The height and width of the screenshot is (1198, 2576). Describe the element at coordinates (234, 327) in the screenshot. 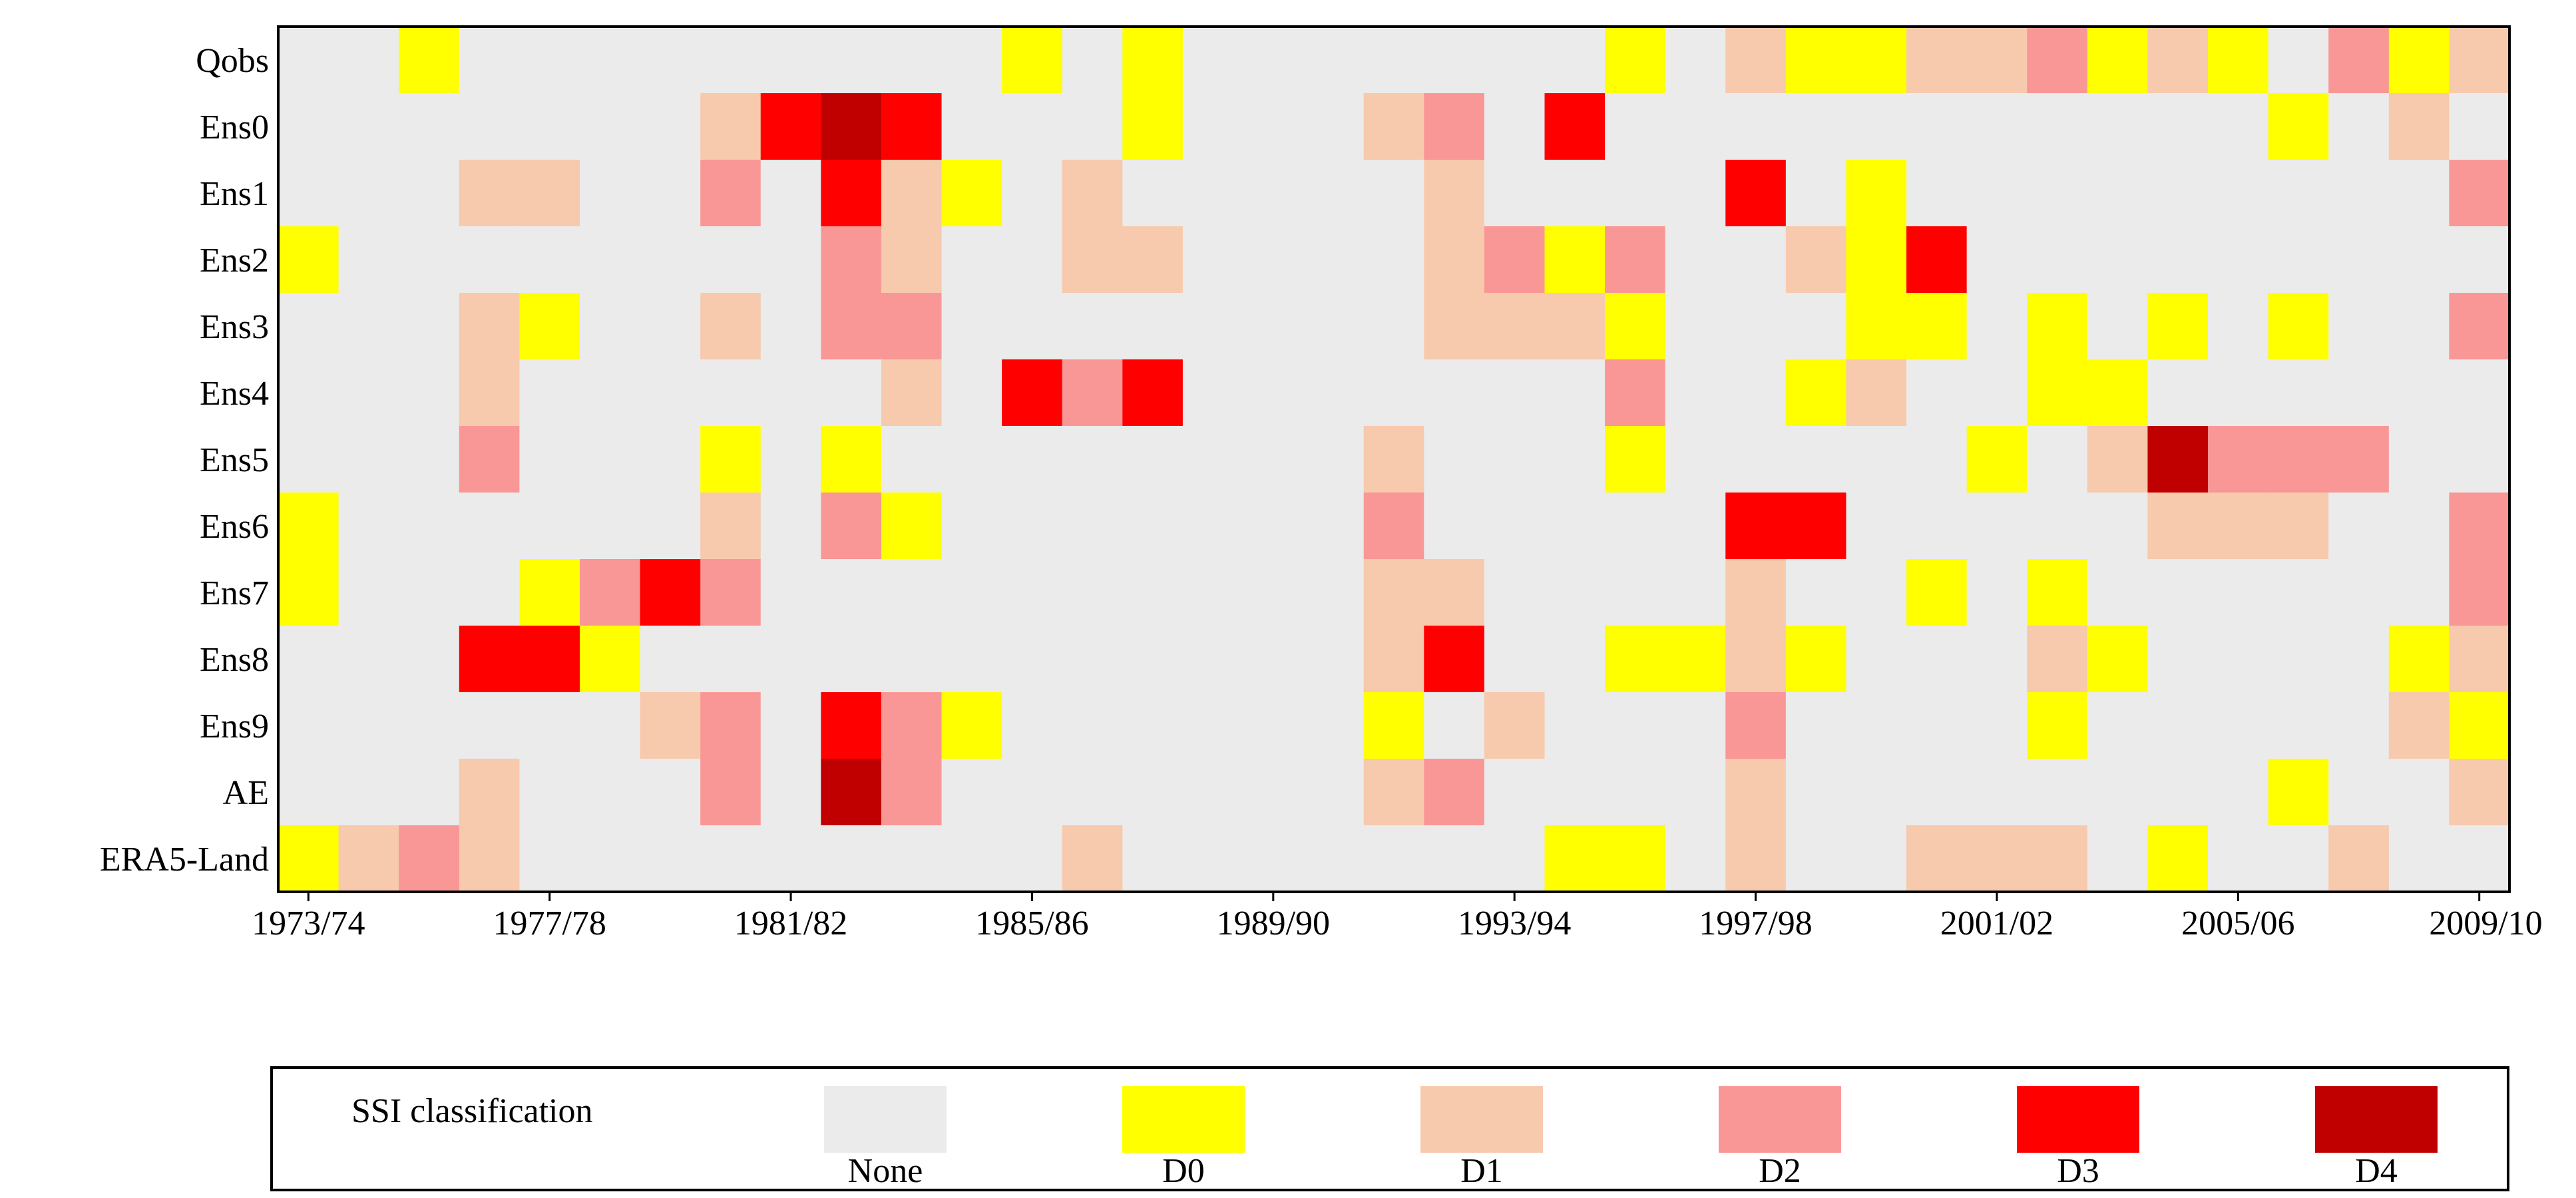

I see `row-label: Ens3` at that location.